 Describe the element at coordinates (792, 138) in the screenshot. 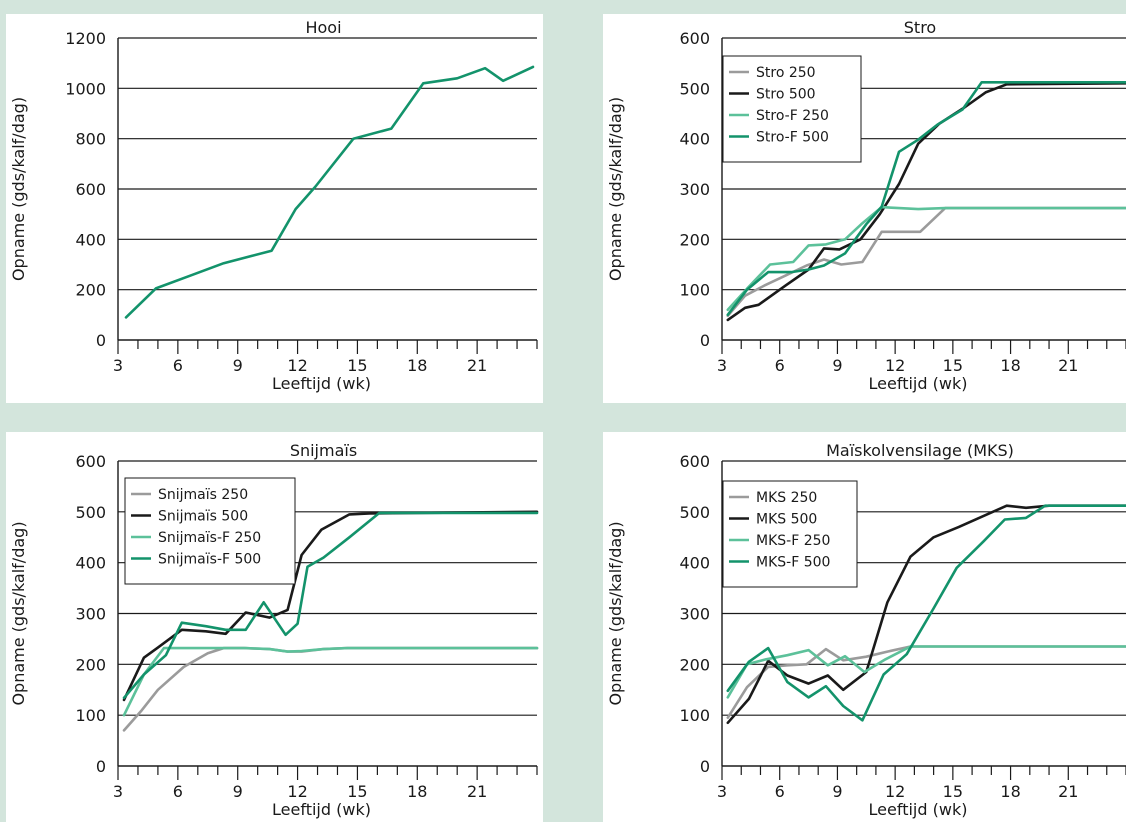

I see `legend-label: Stro-F 500` at that location.